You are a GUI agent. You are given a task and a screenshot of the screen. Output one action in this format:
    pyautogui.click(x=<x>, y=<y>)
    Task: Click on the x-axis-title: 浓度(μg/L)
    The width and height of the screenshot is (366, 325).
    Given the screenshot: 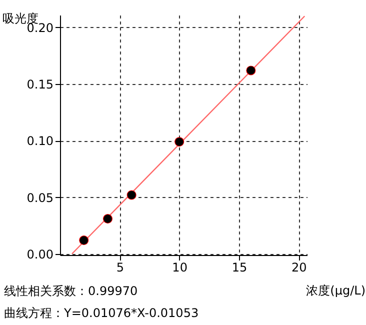 What is the action you would take?
    pyautogui.click(x=336, y=291)
    